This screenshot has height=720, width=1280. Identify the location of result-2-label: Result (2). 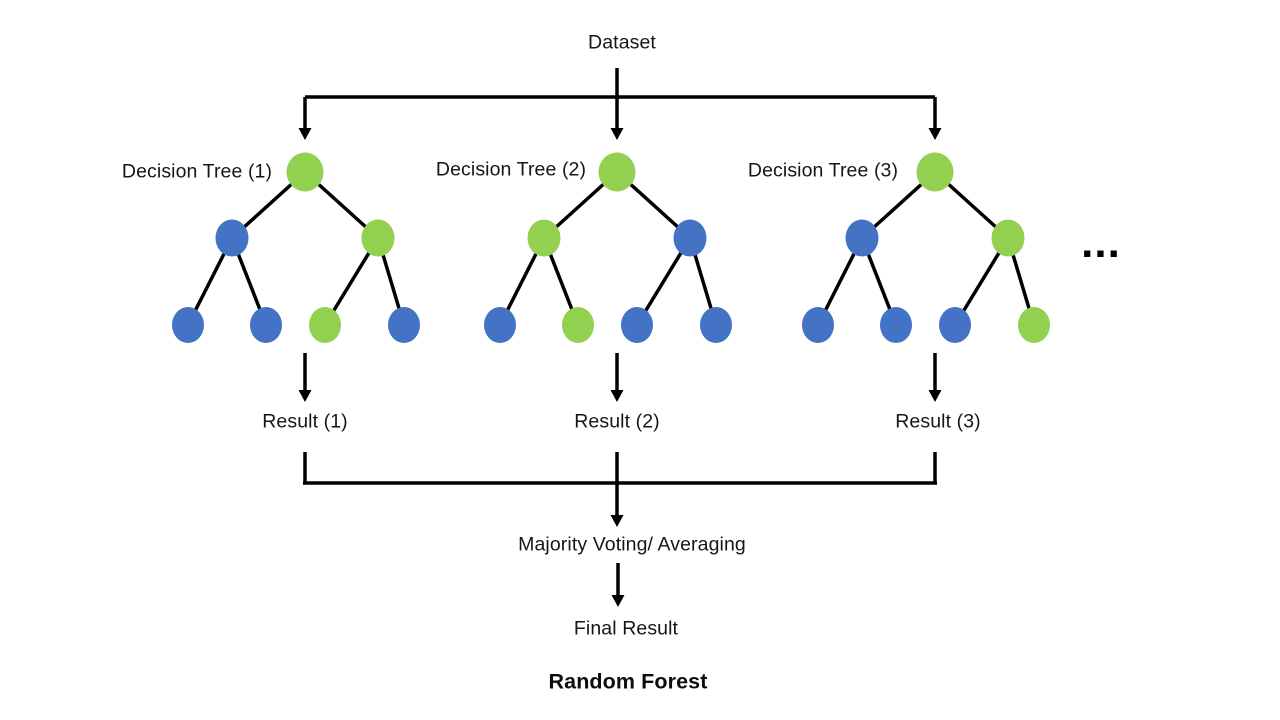
(617, 421).